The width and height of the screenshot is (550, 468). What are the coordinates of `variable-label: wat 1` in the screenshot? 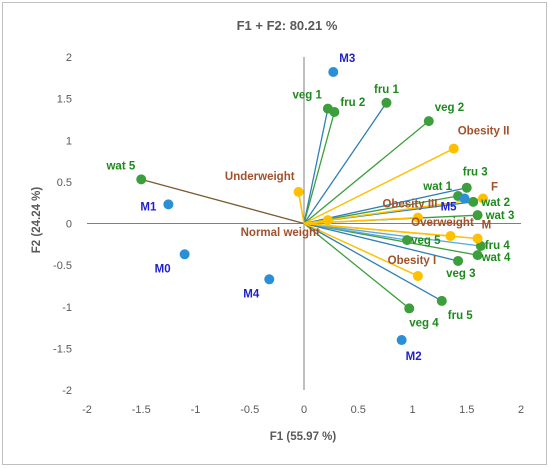 It's located at (437, 187).